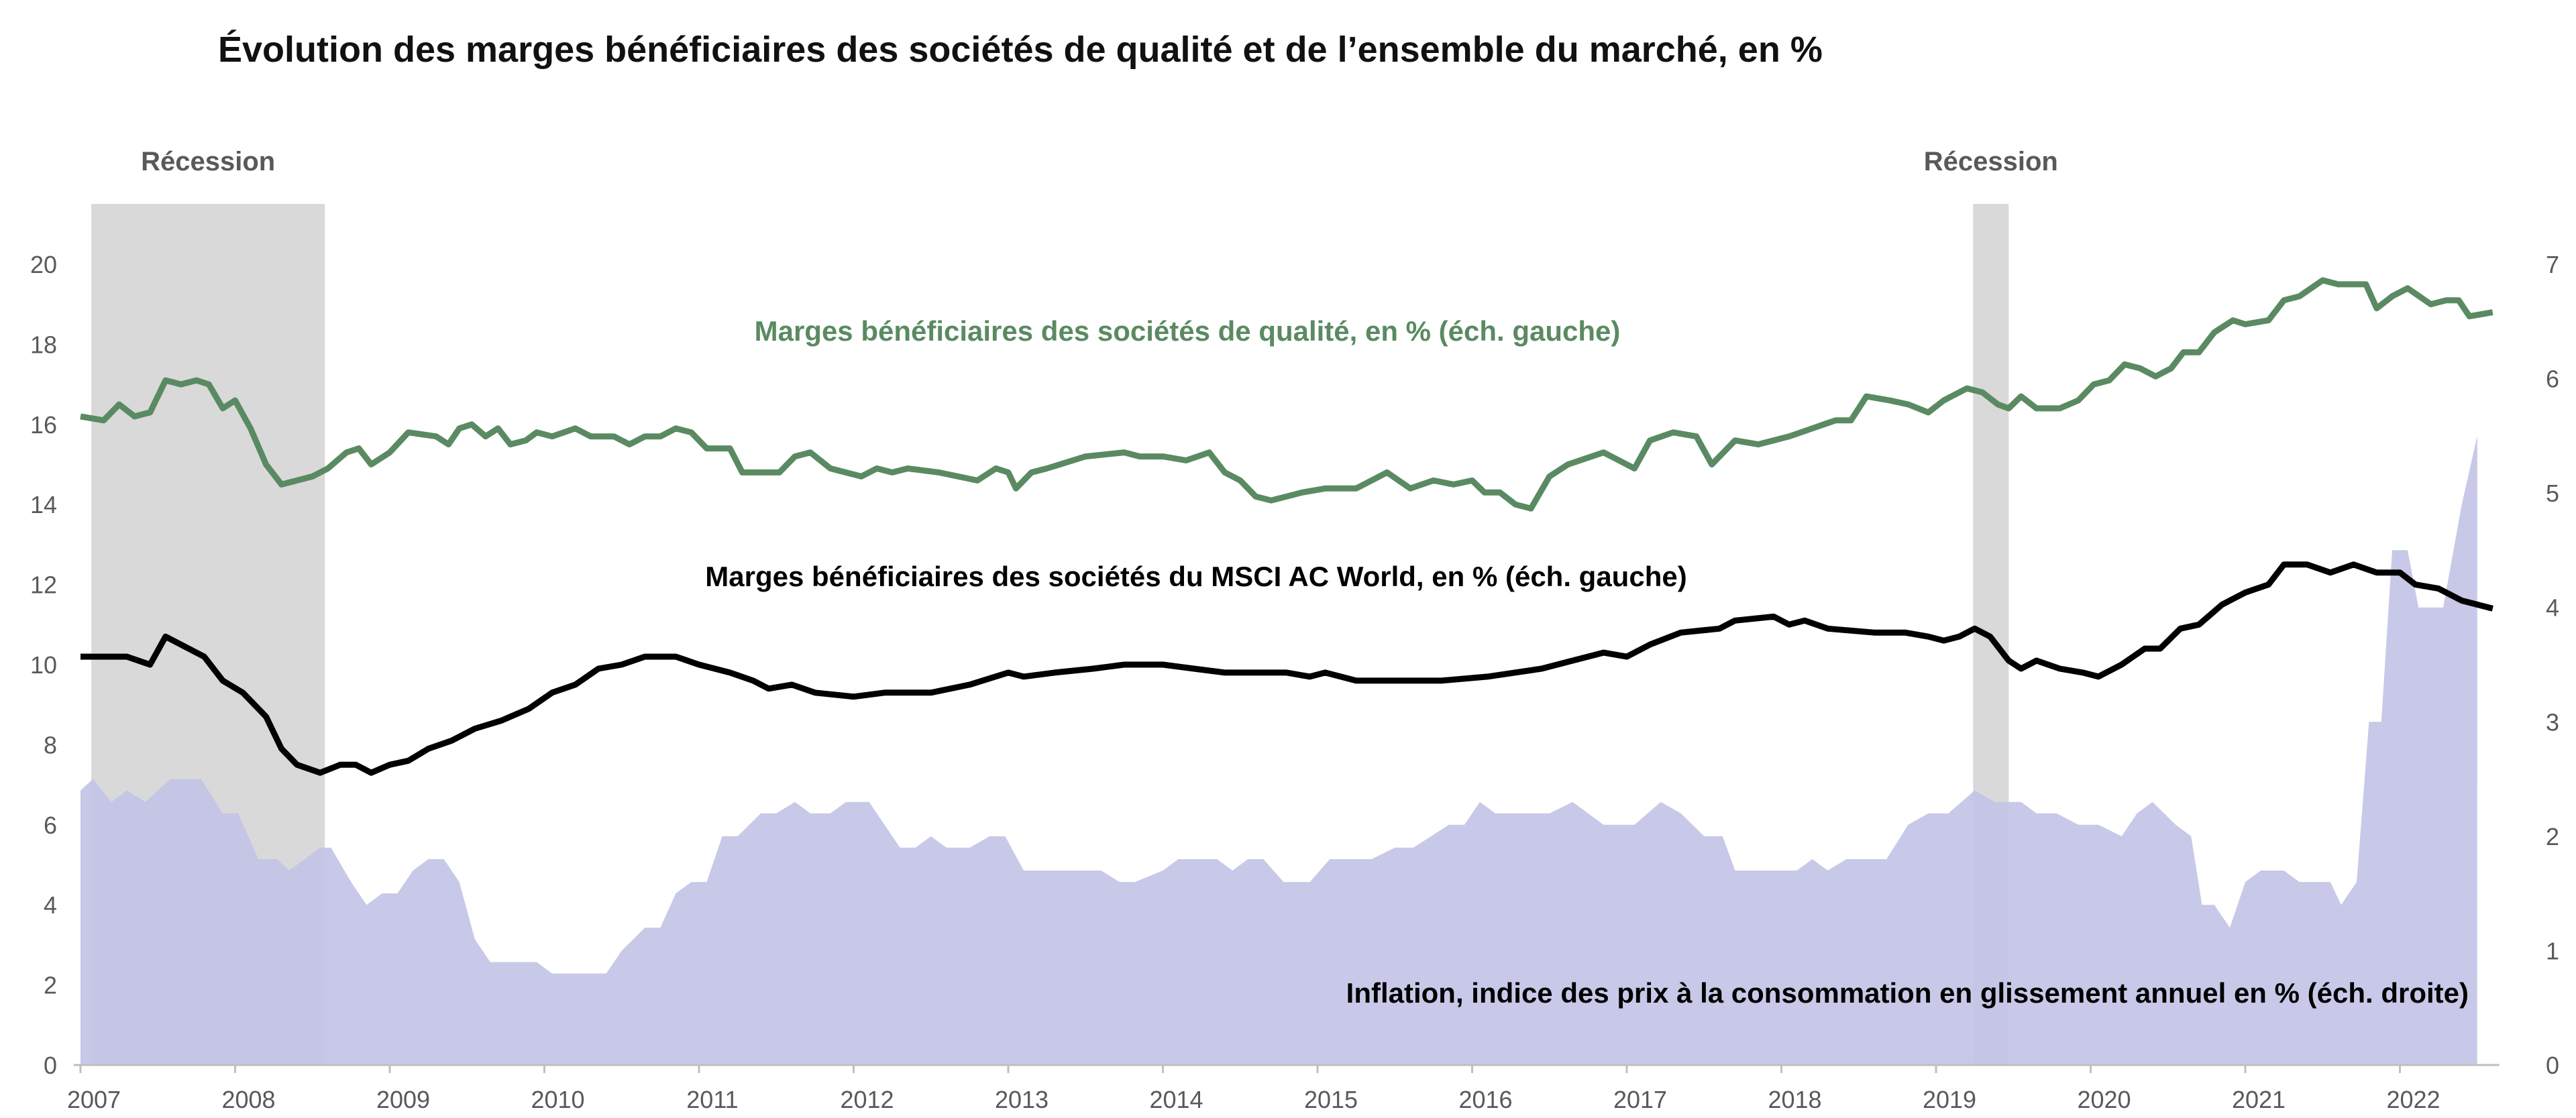  Describe the element at coordinates (43, 425) in the screenshot. I see `y-left-tick-label: 16` at that location.